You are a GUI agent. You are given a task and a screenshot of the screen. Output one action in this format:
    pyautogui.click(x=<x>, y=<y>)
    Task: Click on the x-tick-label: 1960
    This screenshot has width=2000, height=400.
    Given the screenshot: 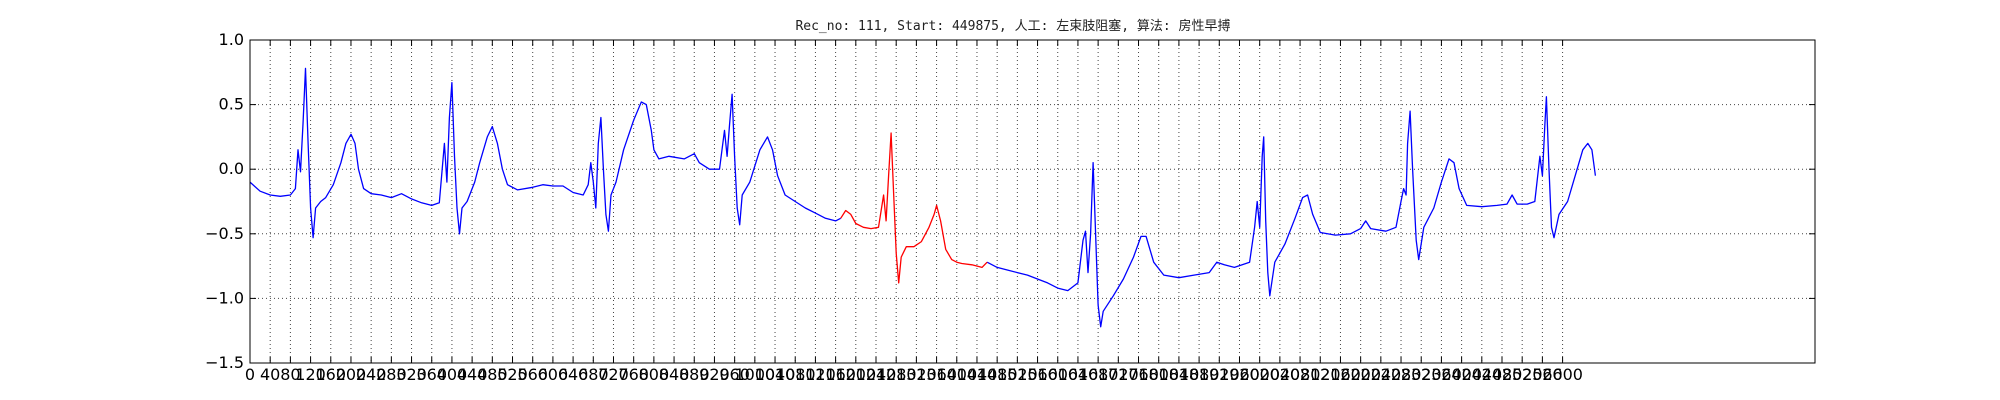 What is the action you would take?
    pyautogui.click(x=1239, y=374)
    